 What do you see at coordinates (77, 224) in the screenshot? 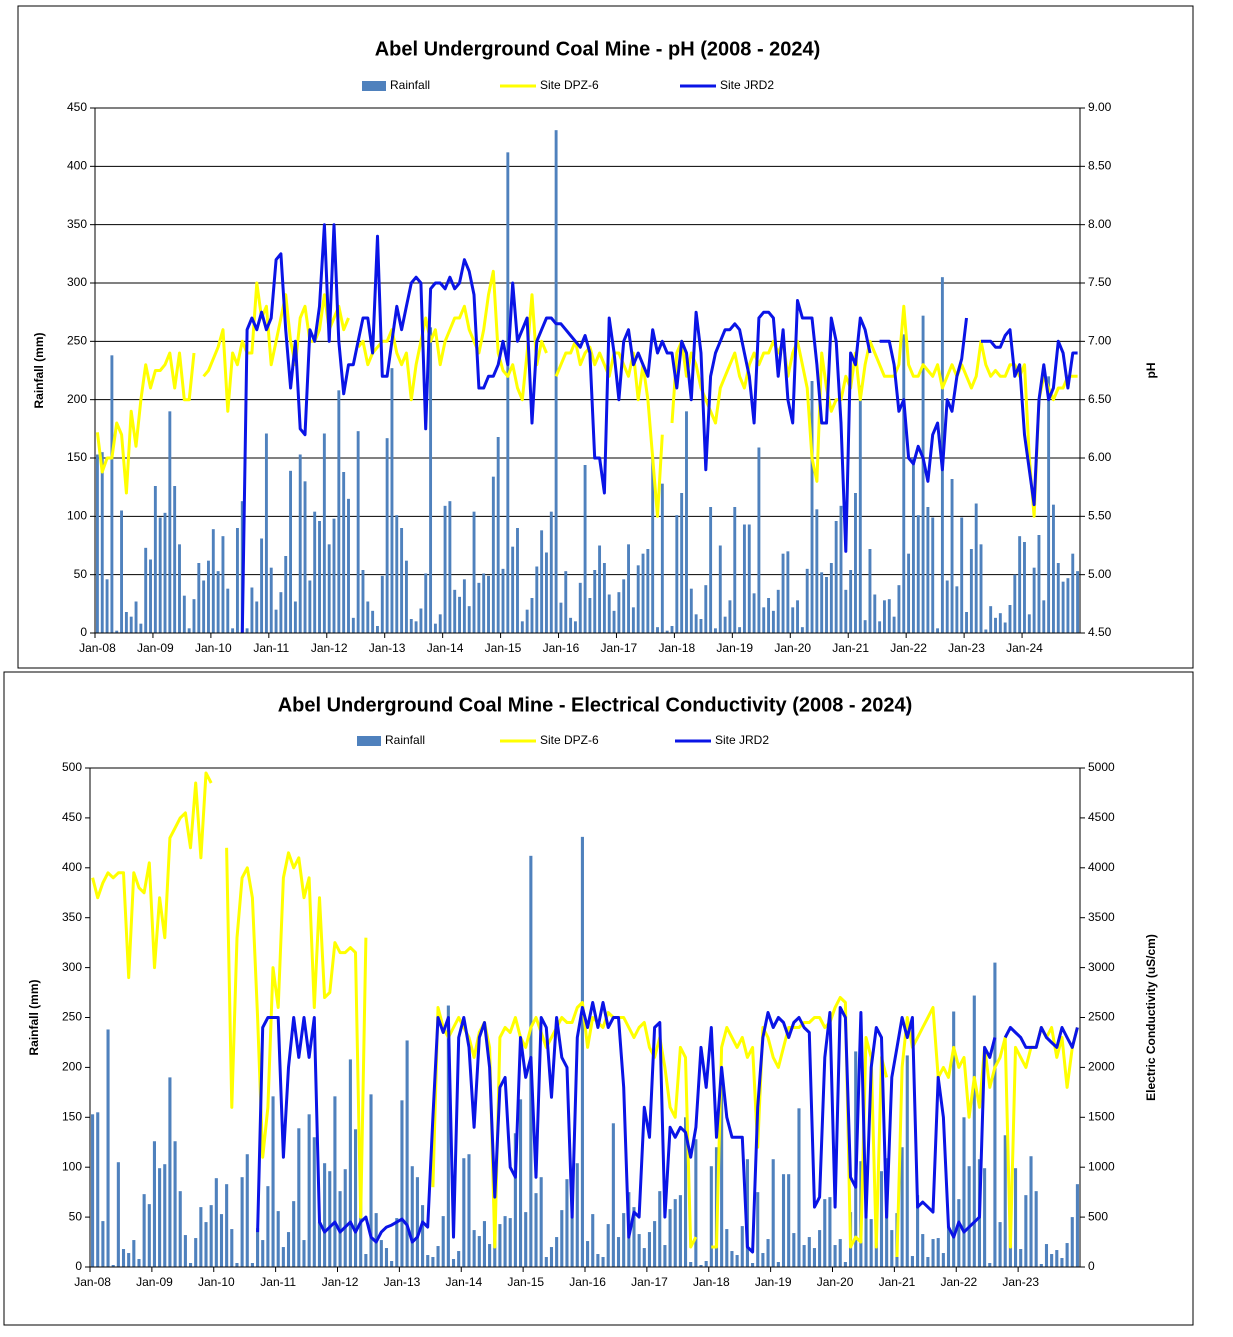
I see `y-tick-label: 350` at bounding box center [77, 224].